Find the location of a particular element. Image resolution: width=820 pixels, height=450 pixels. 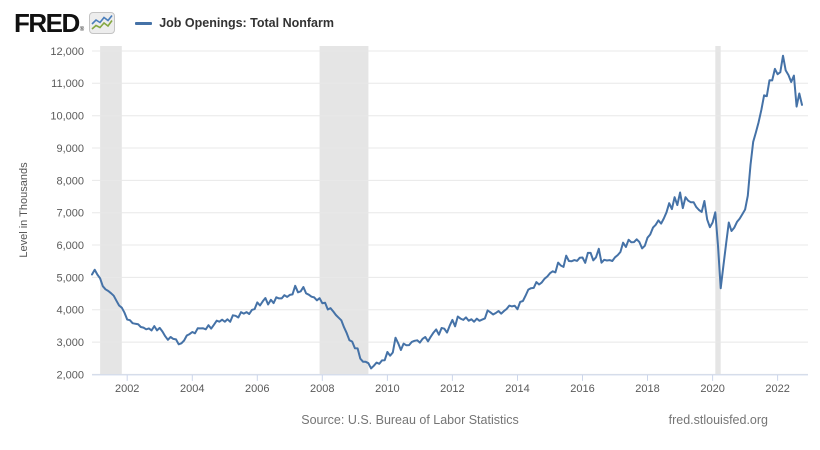

legend-line-sample is located at coordinates (144, 23).